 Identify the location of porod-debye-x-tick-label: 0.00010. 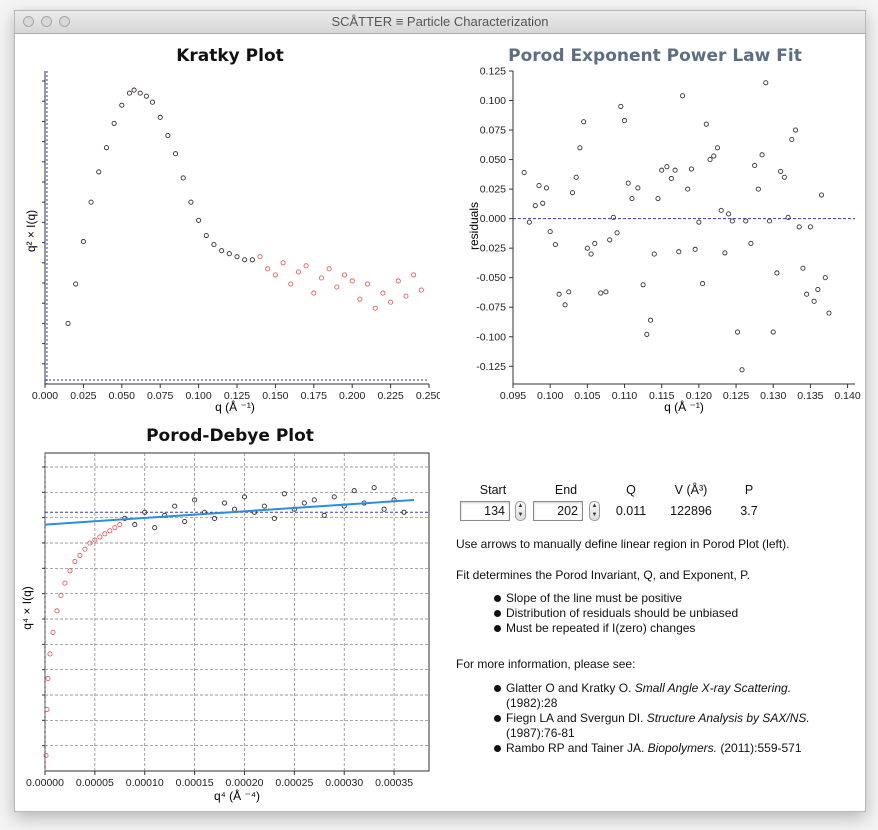
(145, 783).